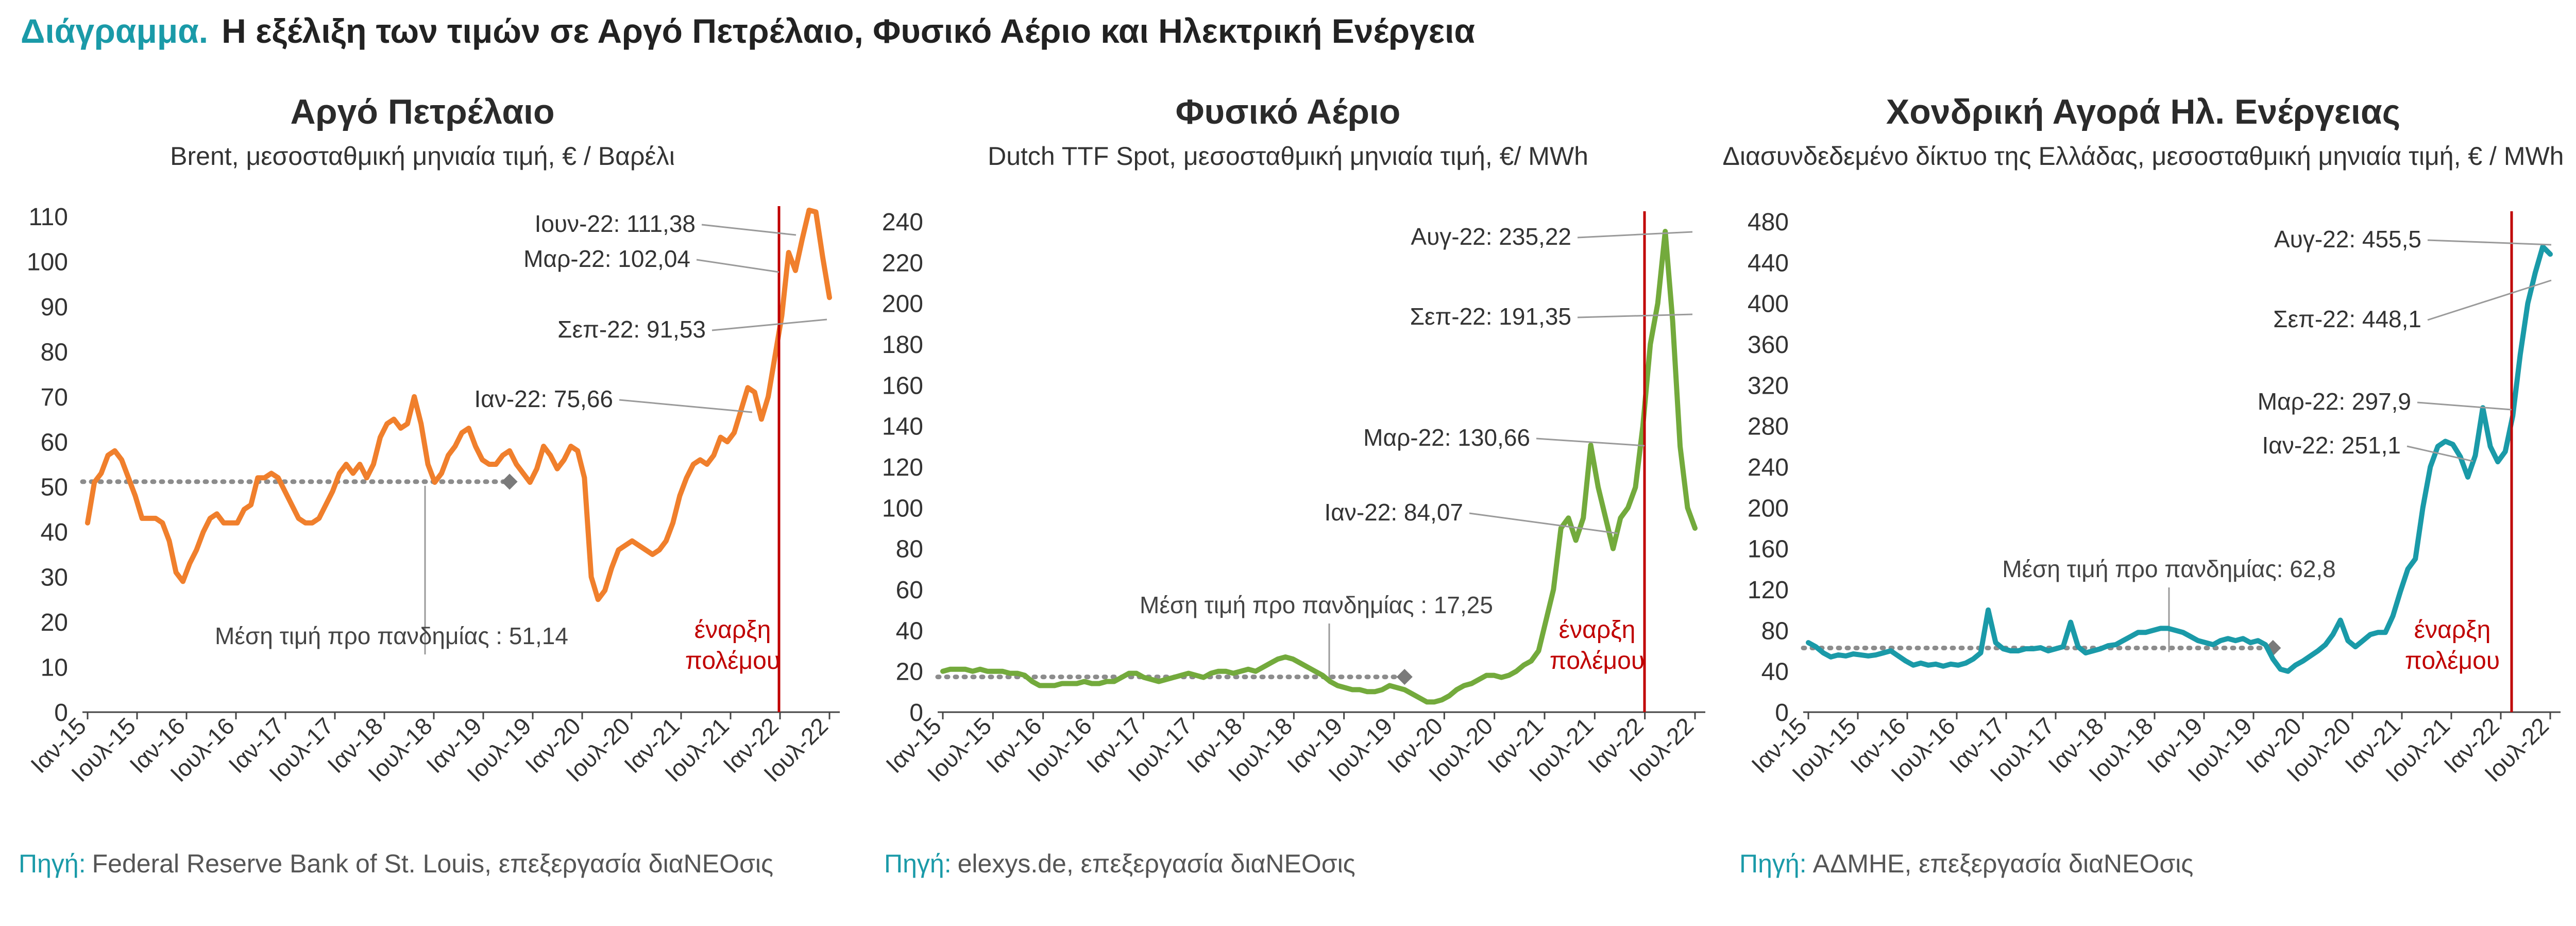 Image resolution: width=2576 pixels, height=926 pixels. What do you see at coordinates (902, 345) in the screenshot?
I see `y-tick-label: 180` at bounding box center [902, 345].